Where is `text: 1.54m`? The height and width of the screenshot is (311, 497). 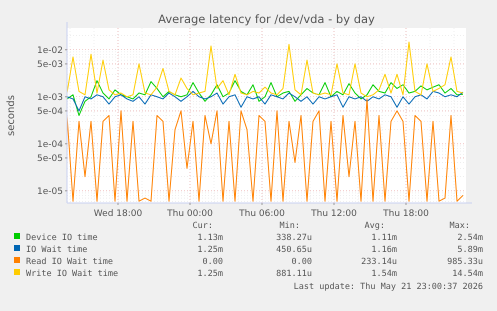
text: 1.54m is located at coordinates (384, 274).